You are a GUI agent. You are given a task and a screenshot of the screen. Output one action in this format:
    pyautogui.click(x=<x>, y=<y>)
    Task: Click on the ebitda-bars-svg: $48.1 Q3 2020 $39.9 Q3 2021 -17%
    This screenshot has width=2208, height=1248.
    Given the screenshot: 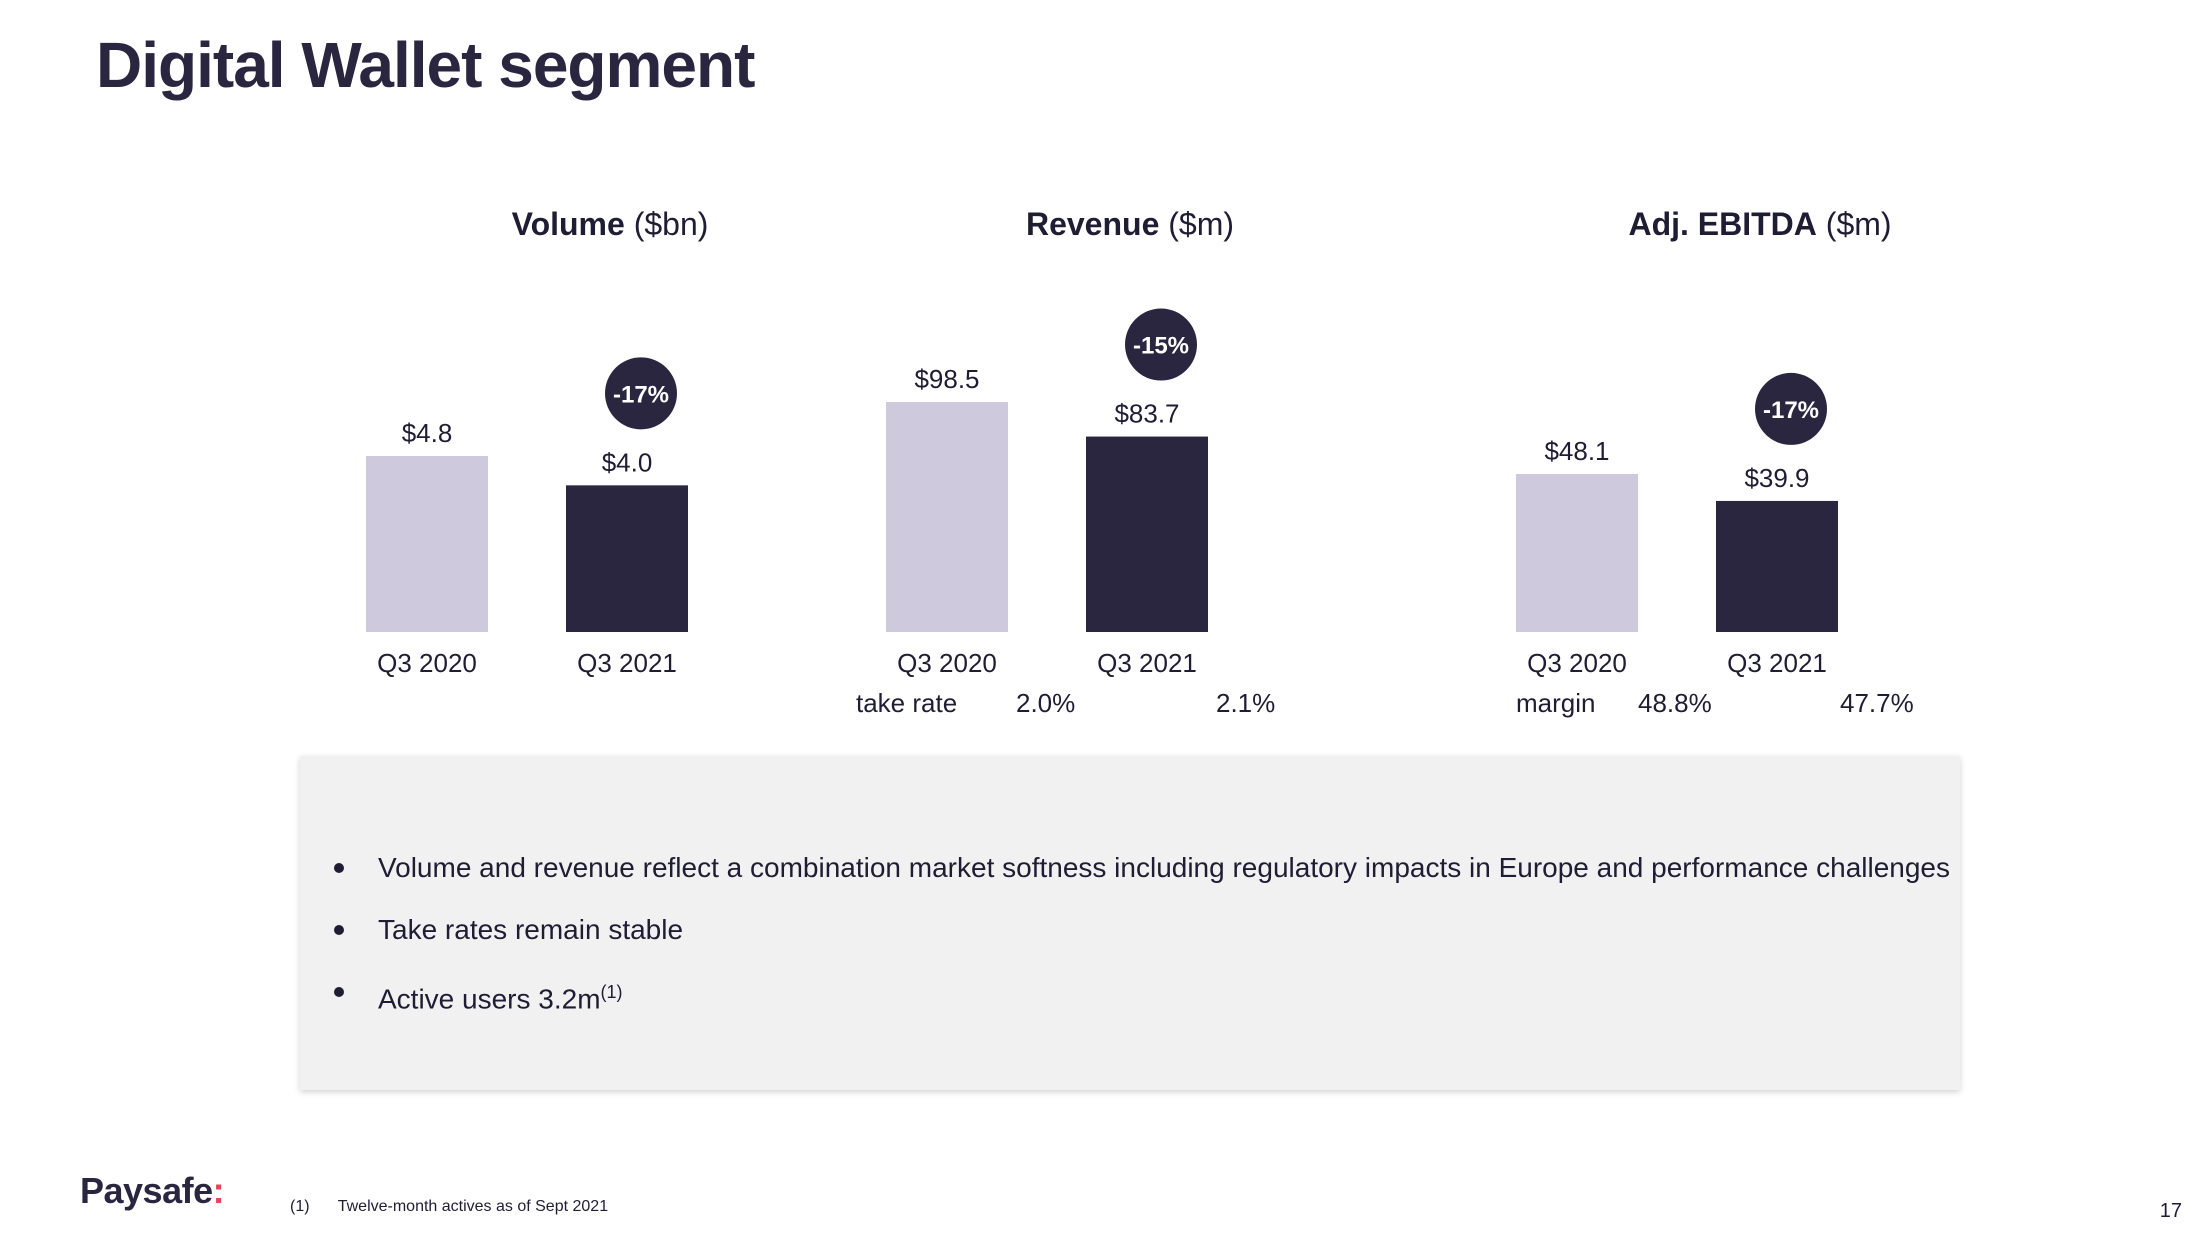 What is the action you would take?
    pyautogui.click(x=1677, y=525)
    